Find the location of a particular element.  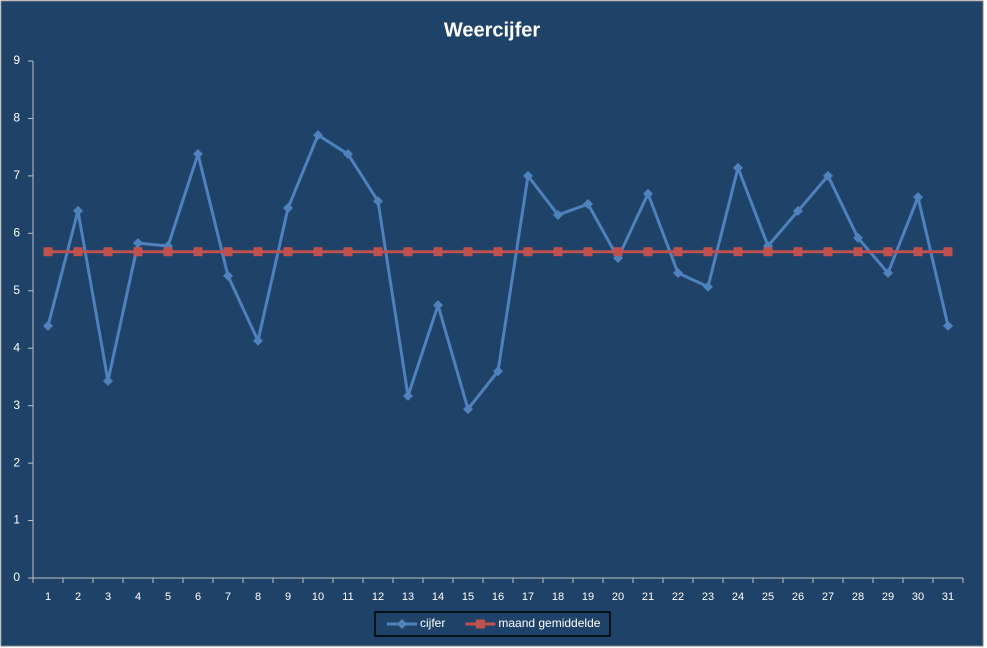

y-tick-label: 2 is located at coordinates (16, 462).